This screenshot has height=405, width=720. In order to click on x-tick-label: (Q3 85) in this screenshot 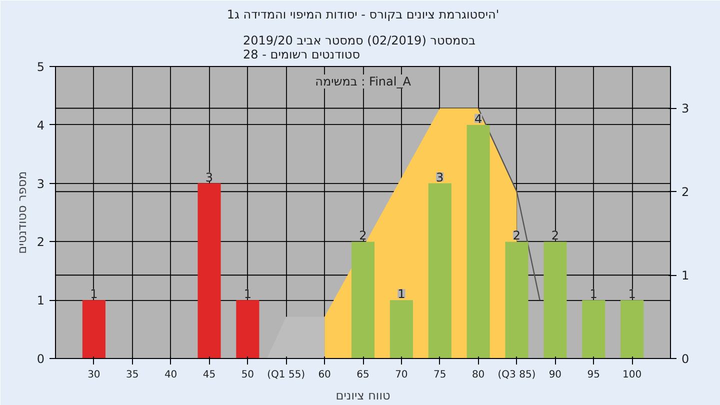, I will do `click(517, 375)`.